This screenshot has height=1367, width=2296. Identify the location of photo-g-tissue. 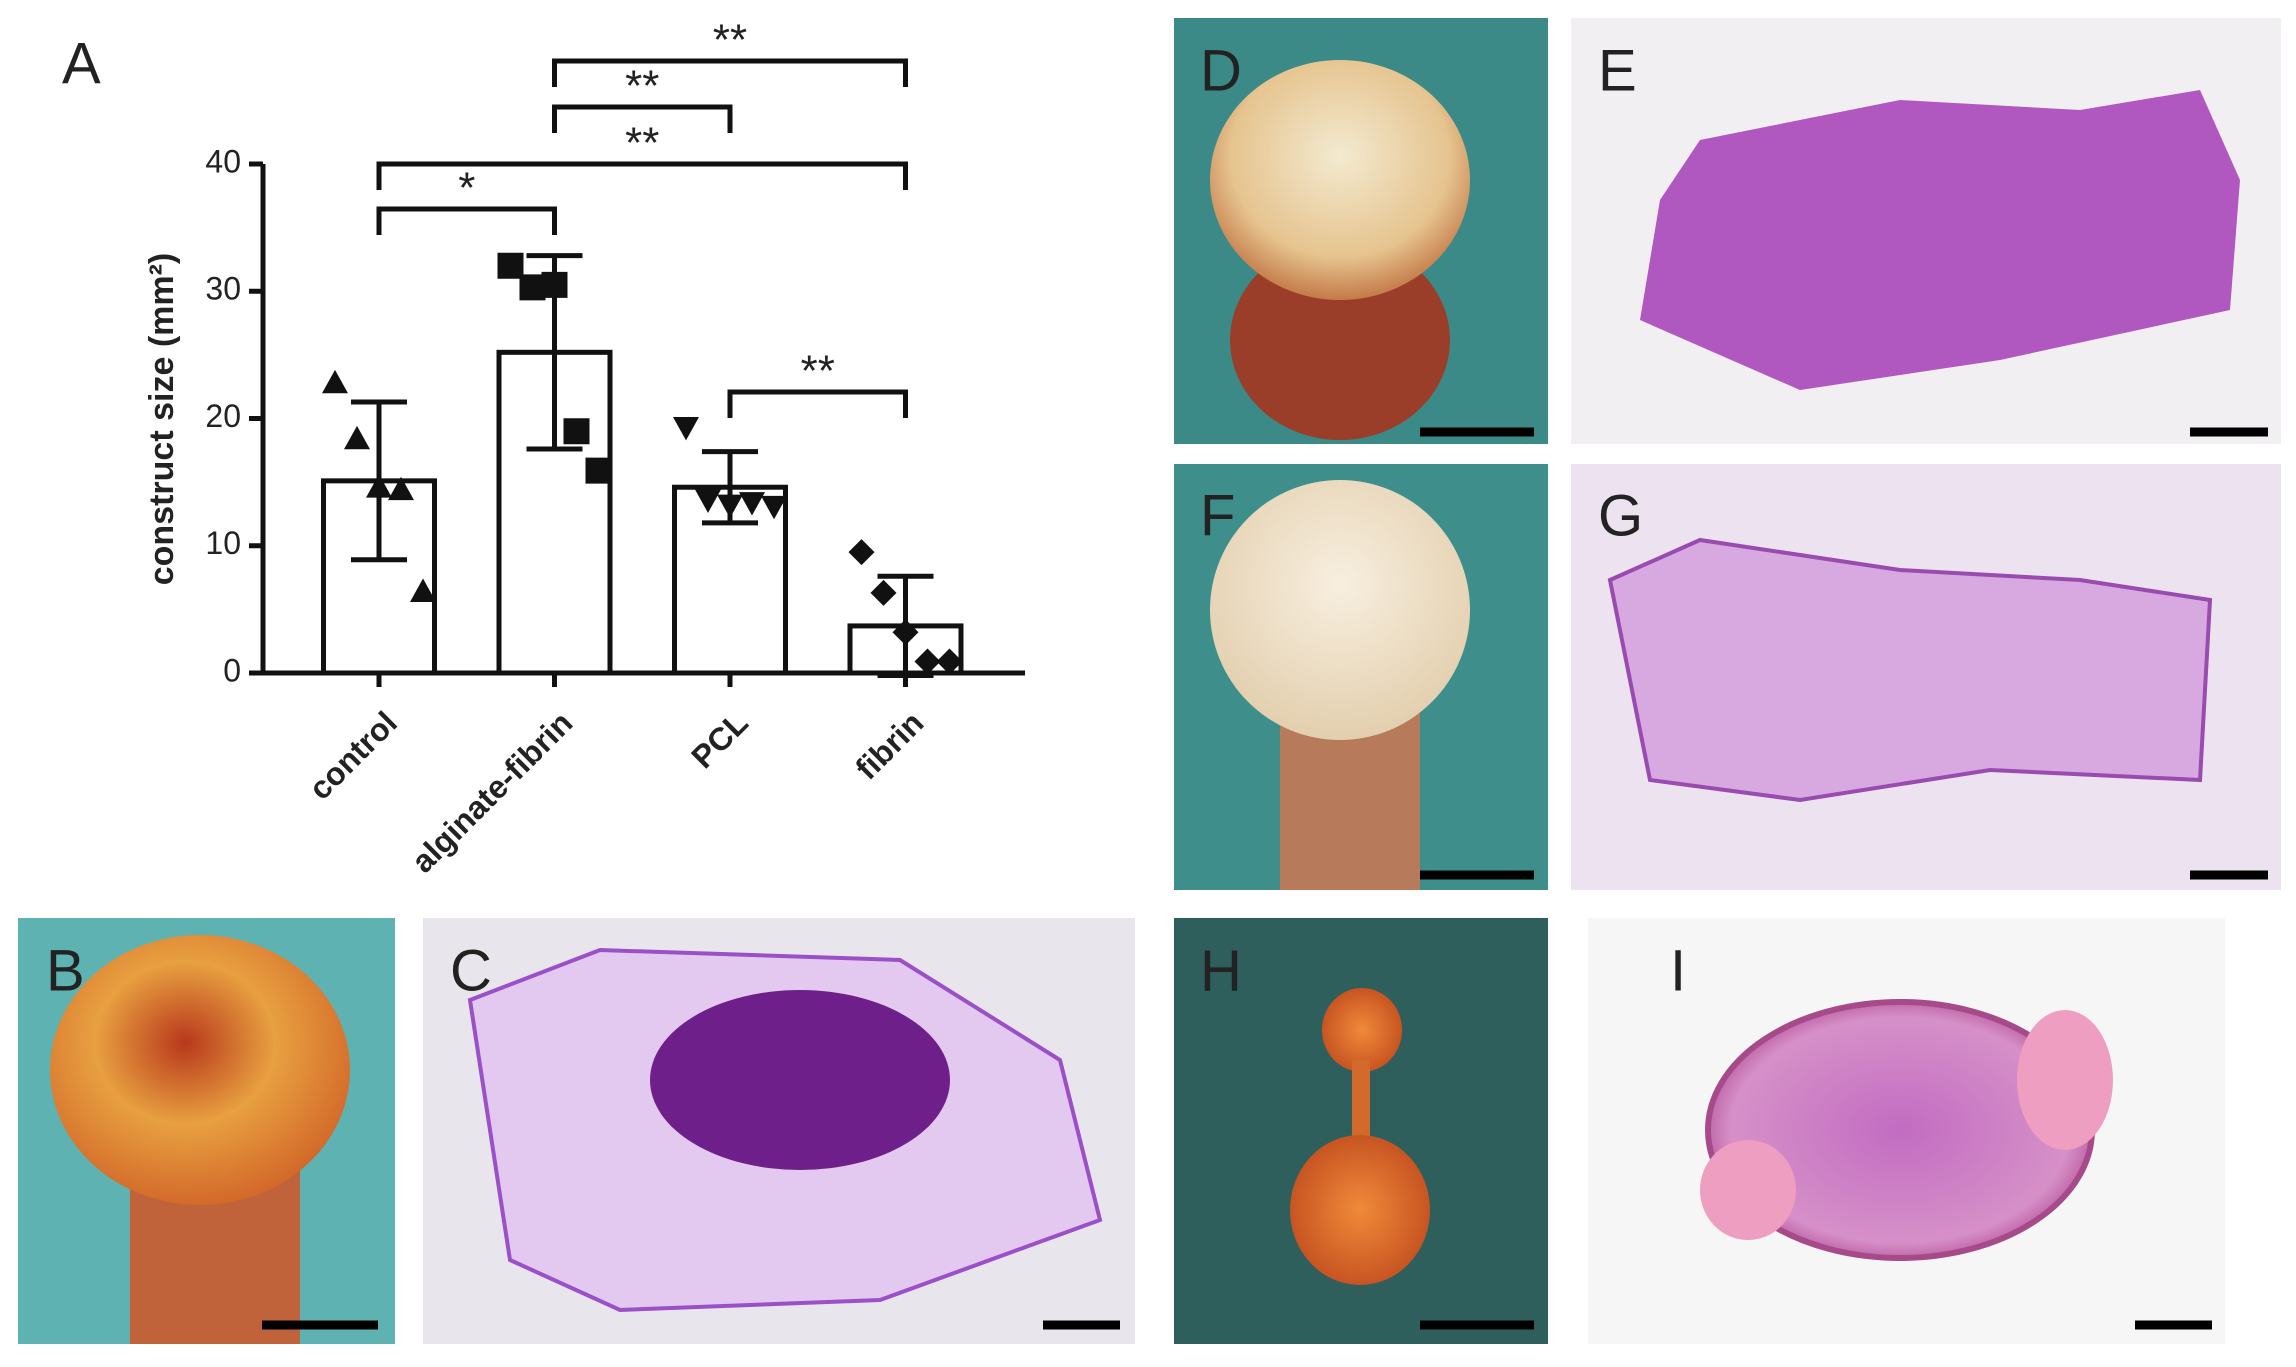
(1910, 670).